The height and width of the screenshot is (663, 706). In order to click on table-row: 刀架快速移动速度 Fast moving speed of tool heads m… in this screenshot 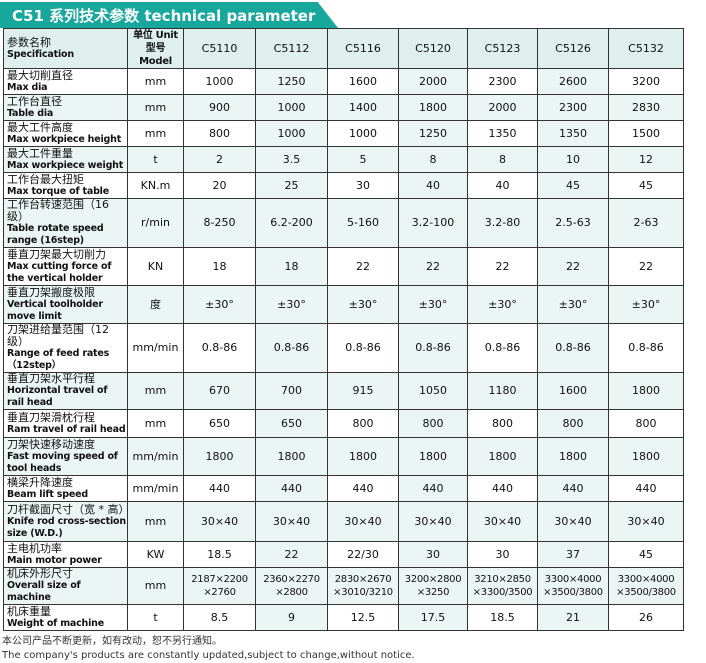, I will do `click(343, 456)`.